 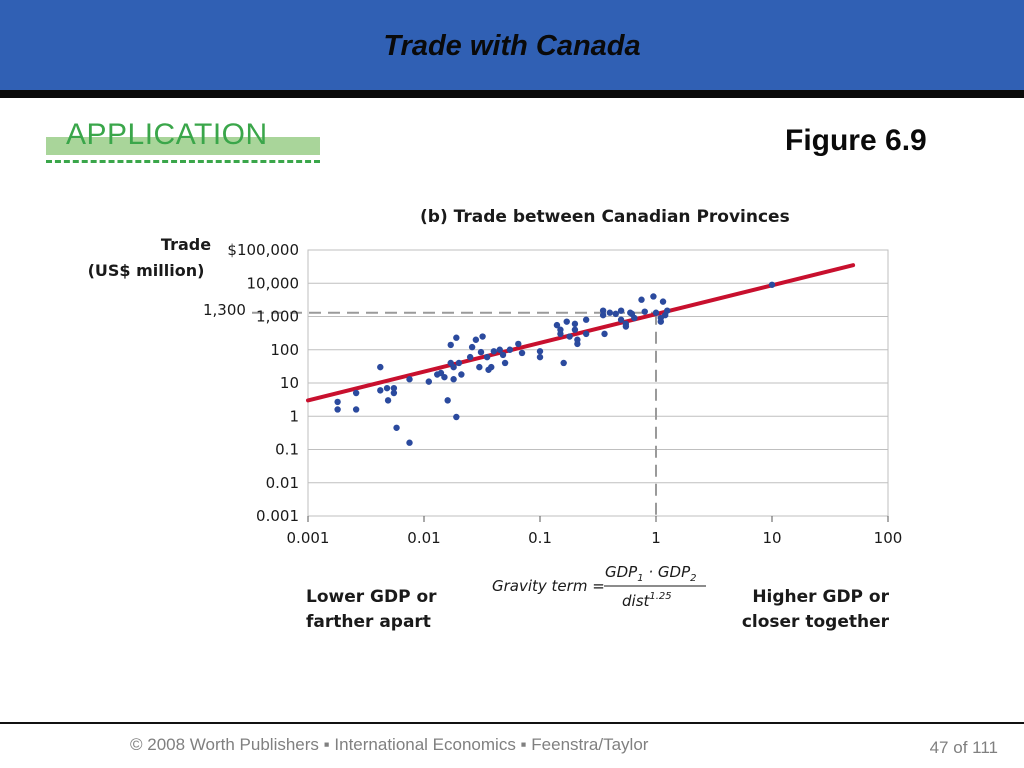 I want to click on gravity-denominator: dist1.25, so click(x=647, y=600).